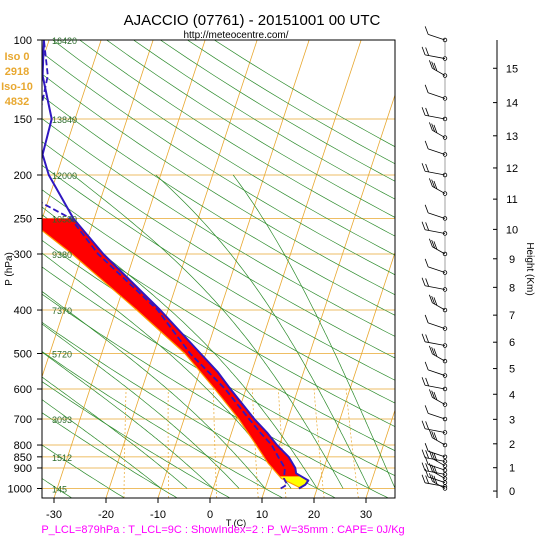  What do you see at coordinates (512, 260) in the screenshot?
I see `height-tick-label: 9` at bounding box center [512, 260].